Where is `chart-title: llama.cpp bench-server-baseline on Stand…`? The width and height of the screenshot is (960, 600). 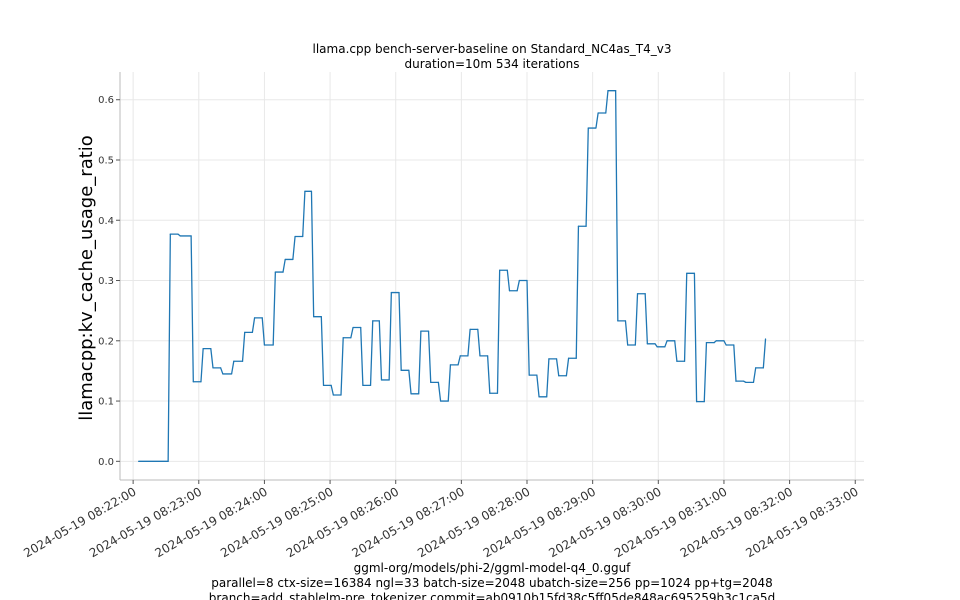
chart-title: llama.cpp bench-server-baseline on Stand… is located at coordinates (492, 56).